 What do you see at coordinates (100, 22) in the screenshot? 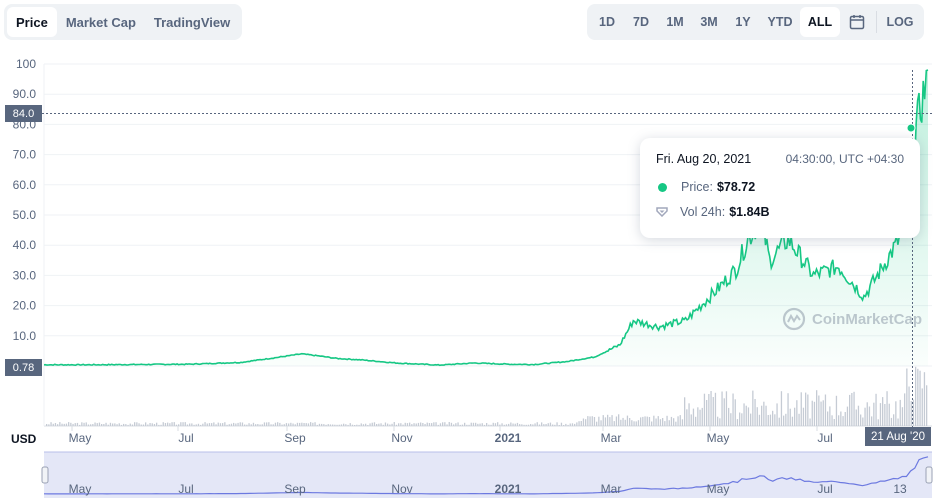
I see `tab-market-cap: Market Cap` at bounding box center [100, 22].